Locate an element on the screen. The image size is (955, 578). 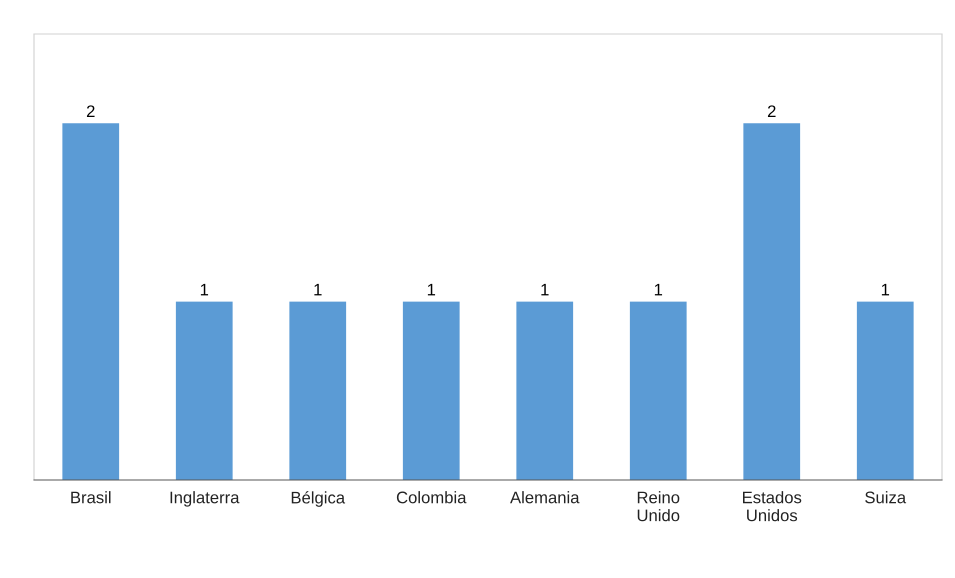
x-tick-label: Reino Unido is located at coordinates (659, 506).